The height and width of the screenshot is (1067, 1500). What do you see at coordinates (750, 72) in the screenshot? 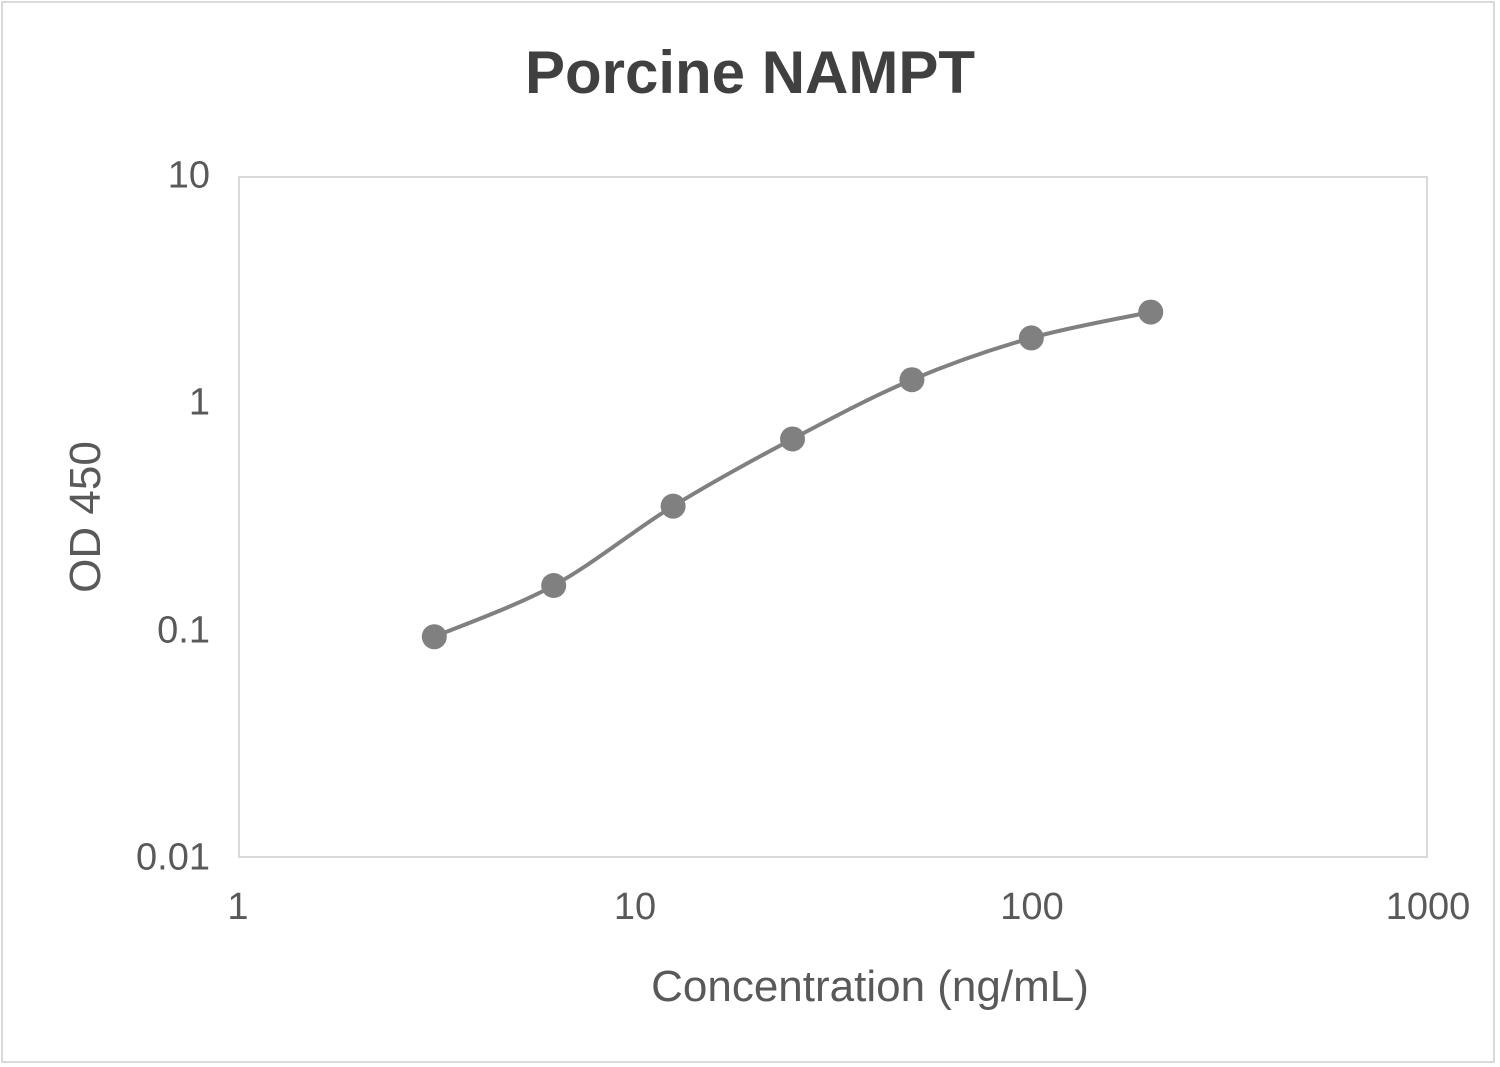
I see `chart-title: Porcine NAMPT` at bounding box center [750, 72].